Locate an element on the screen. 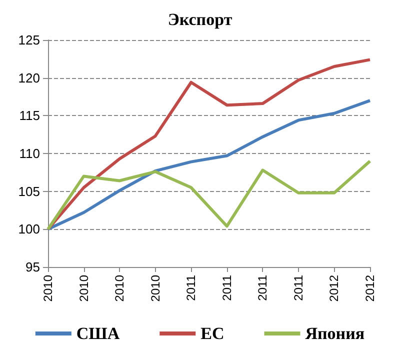  y-tick-label: 115 is located at coordinates (29, 116).